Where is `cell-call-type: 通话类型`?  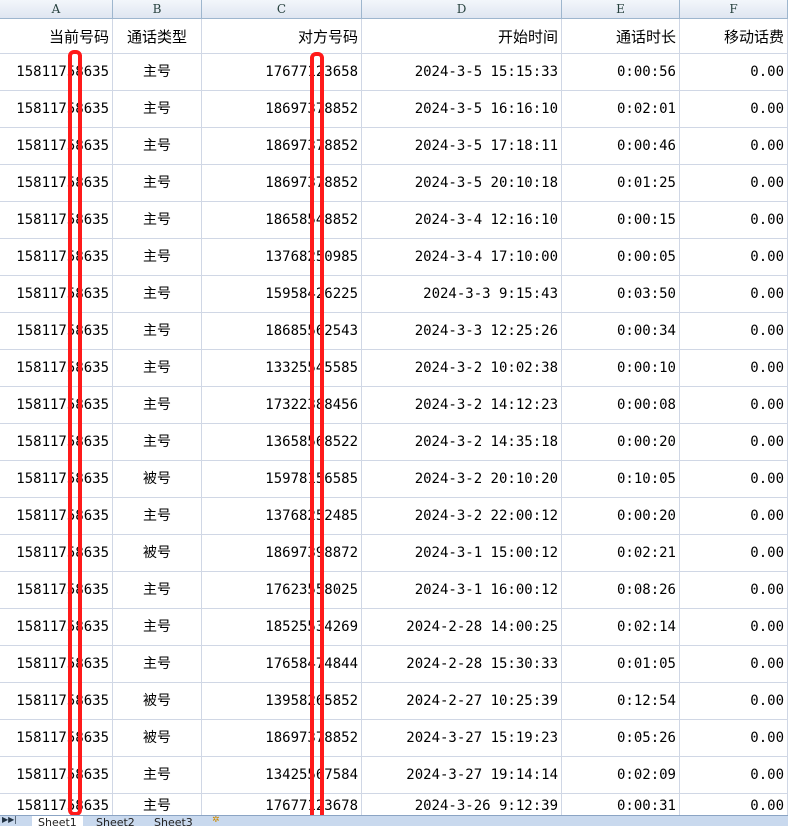 cell-call-type: 通话类型 is located at coordinates (157, 37).